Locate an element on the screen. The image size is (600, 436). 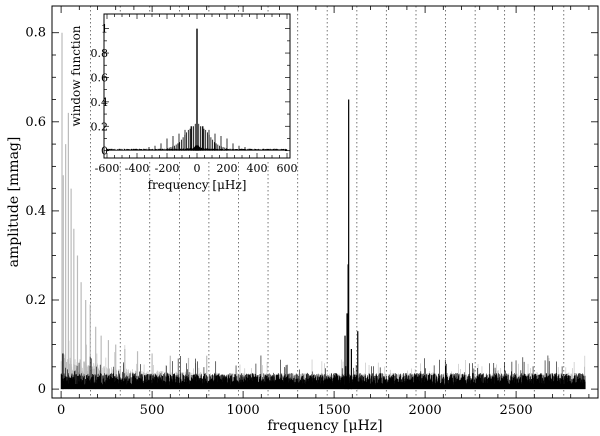
inset-x-tick-label: -400 is located at coordinates (137, 168).